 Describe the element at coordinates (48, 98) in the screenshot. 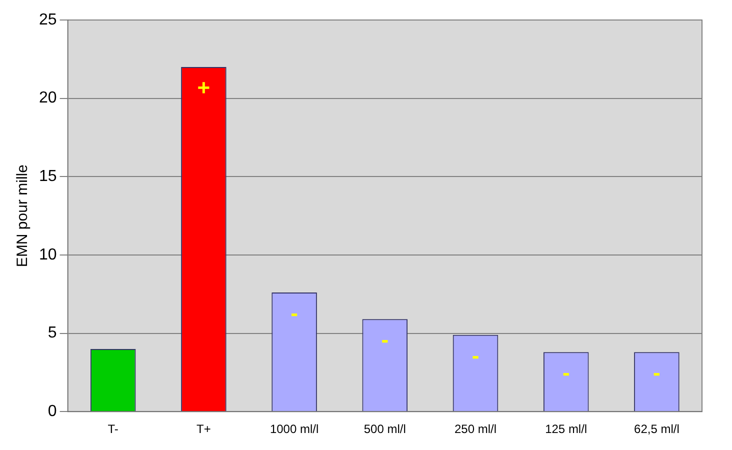

I see `y-tick-label: 20` at that location.